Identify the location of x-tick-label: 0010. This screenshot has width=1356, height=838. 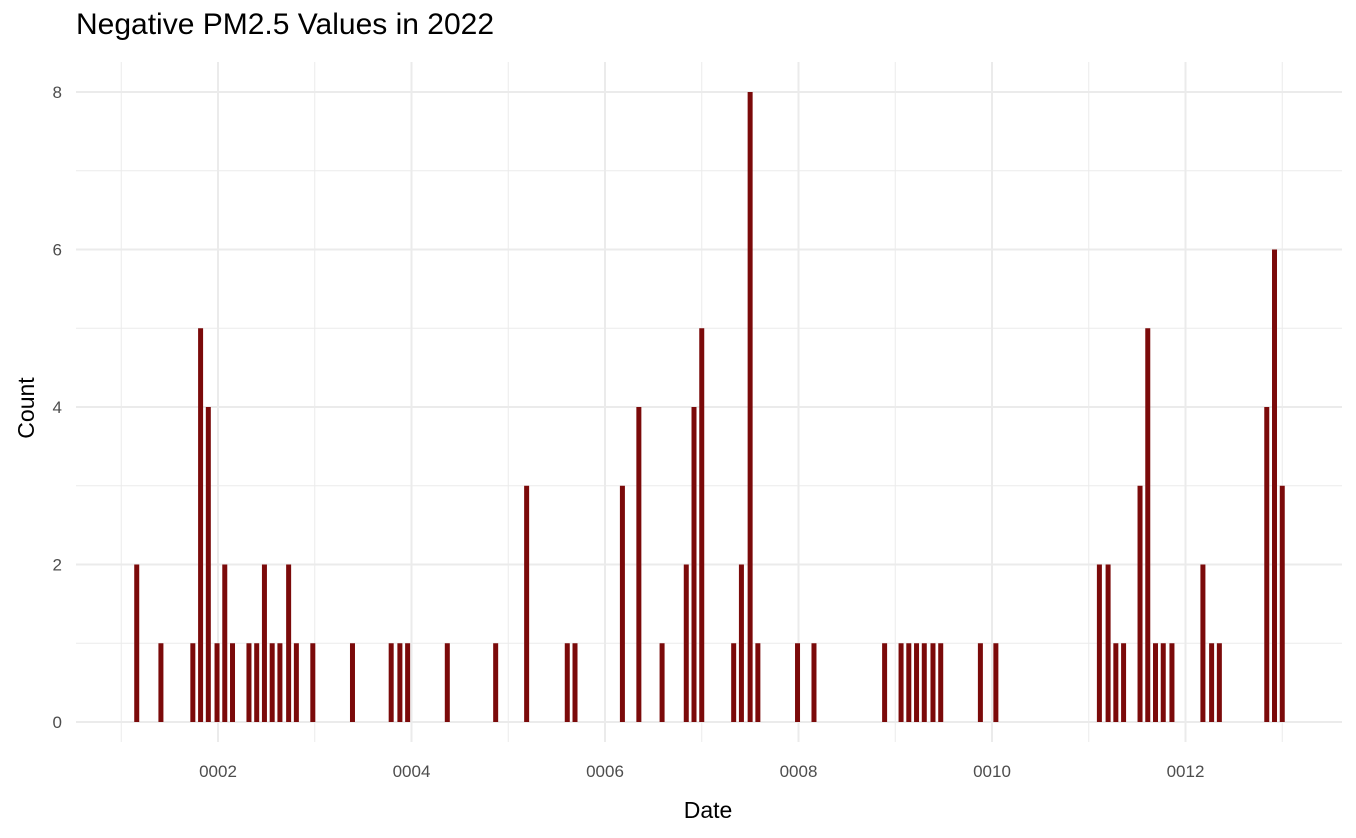
(992, 771).